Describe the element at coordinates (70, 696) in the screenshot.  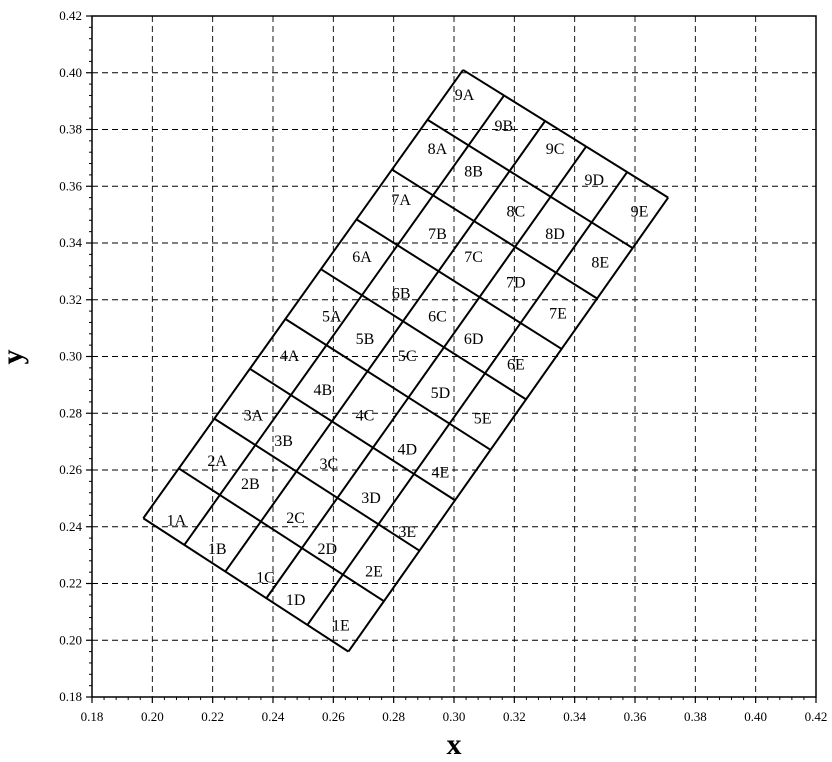
I see `y-tick-label: 0.18` at that location.